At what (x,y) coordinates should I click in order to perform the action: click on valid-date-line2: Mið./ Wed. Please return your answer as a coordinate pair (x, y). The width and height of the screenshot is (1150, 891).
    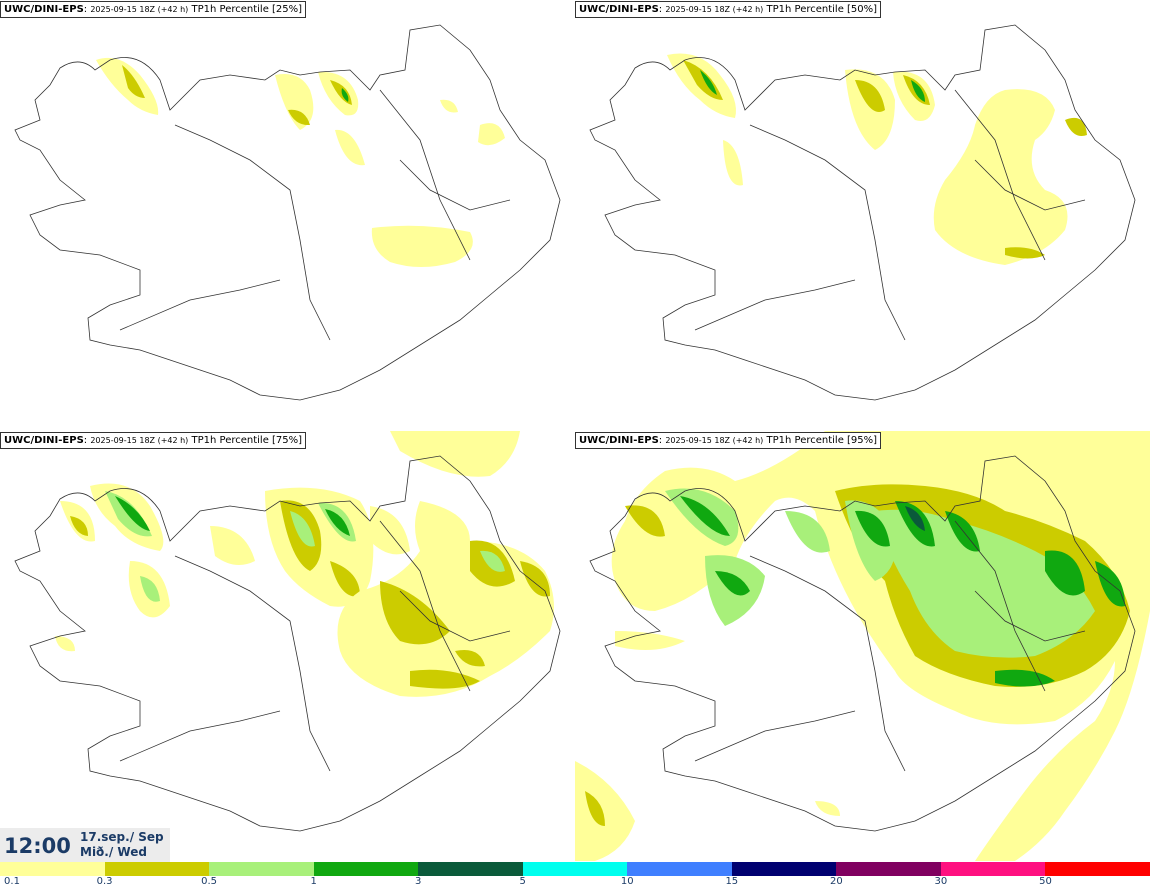
    Looking at the image, I should click on (113, 852).